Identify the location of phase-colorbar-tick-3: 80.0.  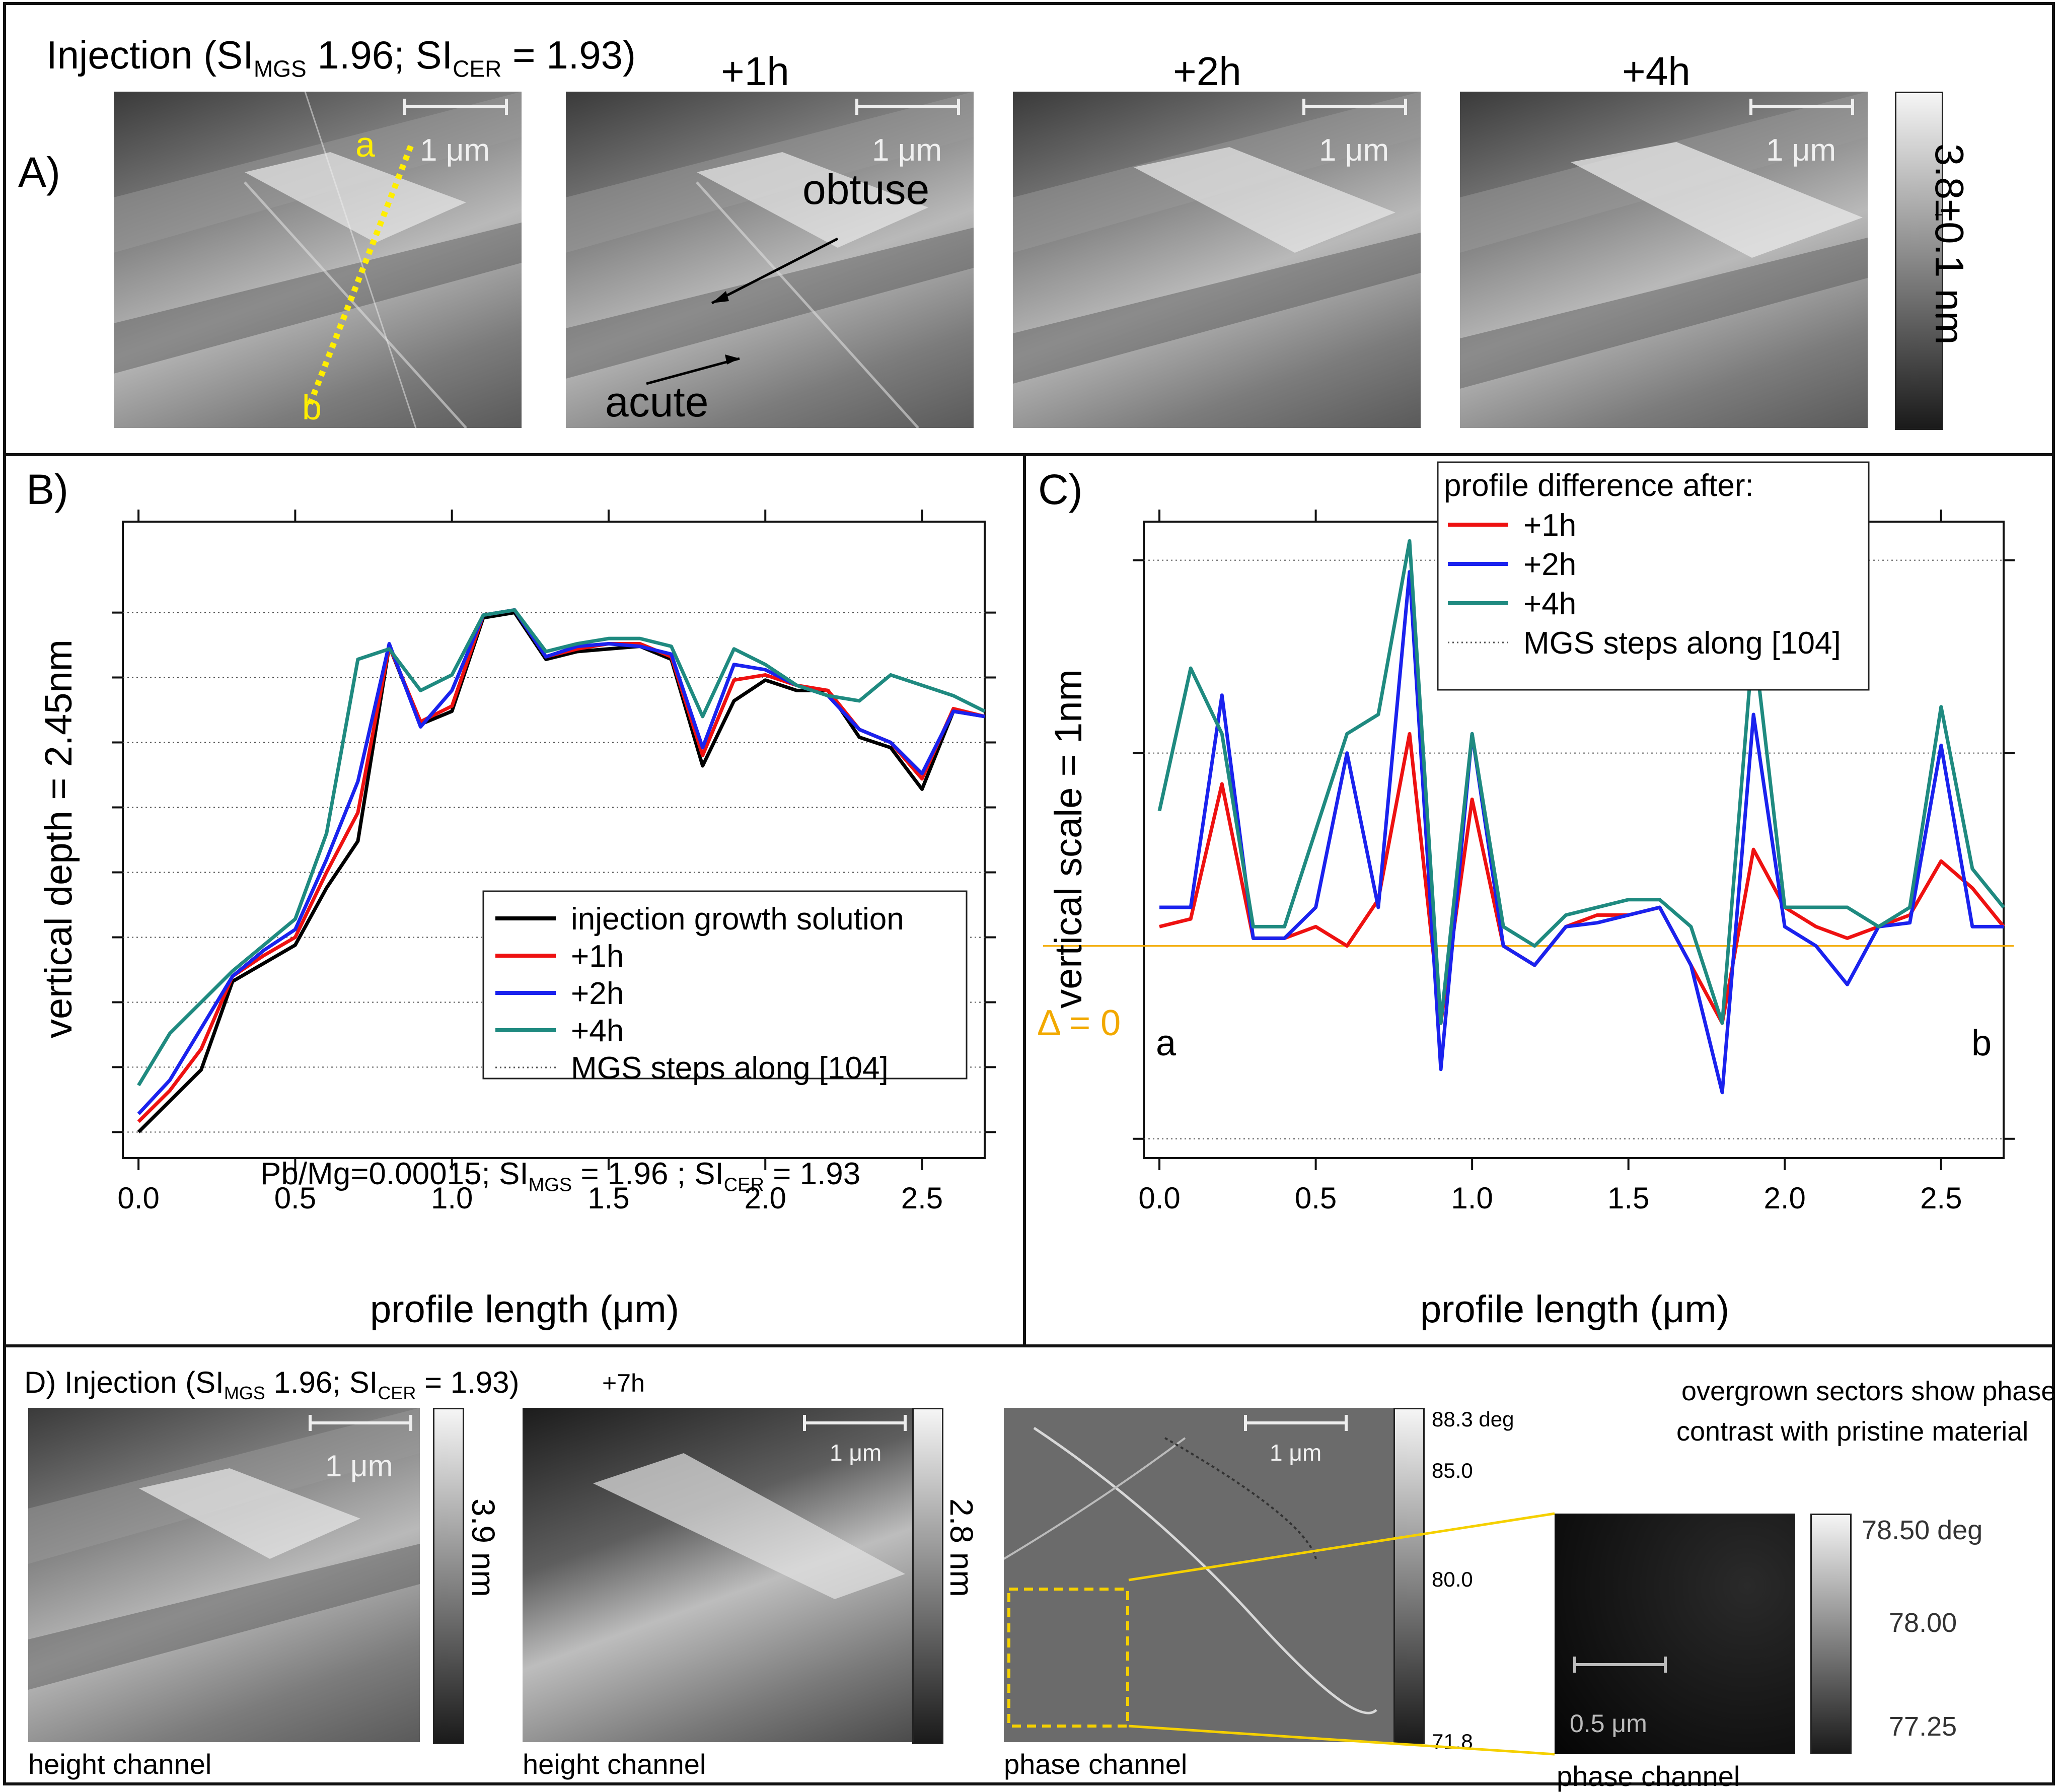
(1453, 1579).